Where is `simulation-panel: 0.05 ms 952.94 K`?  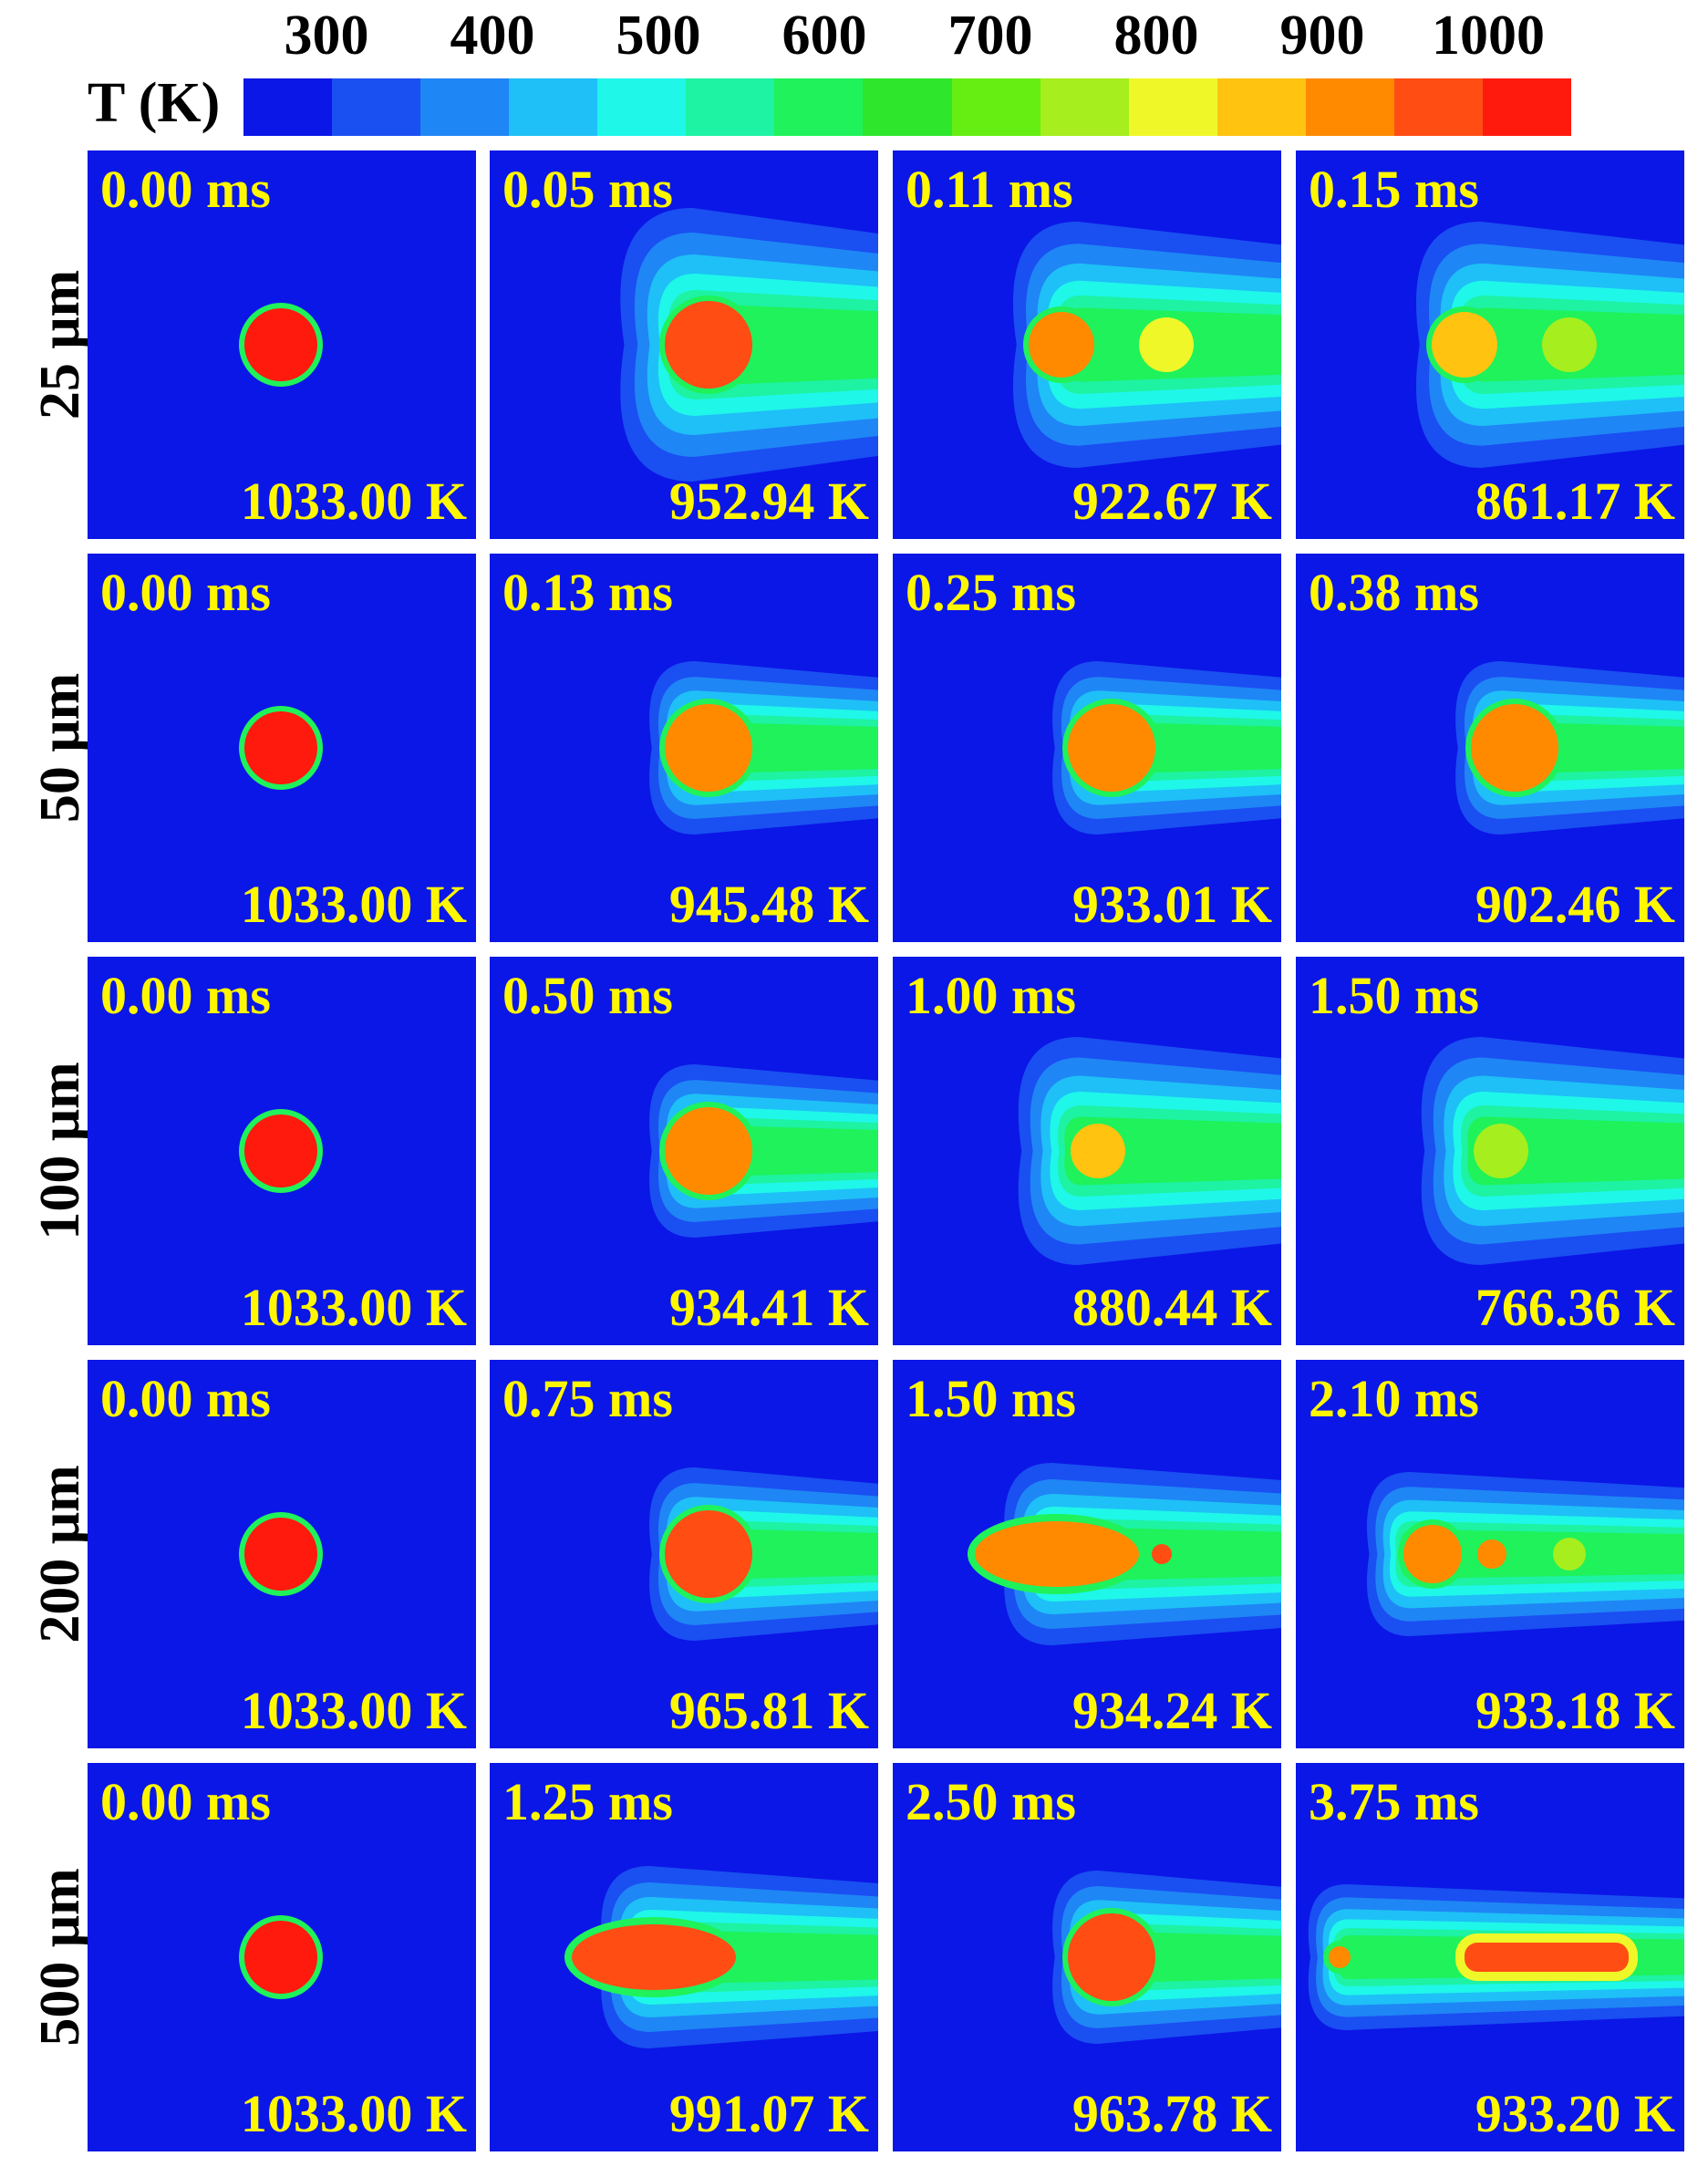
simulation-panel: 0.05 ms 952.94 K is located at coordinates (684, 344).